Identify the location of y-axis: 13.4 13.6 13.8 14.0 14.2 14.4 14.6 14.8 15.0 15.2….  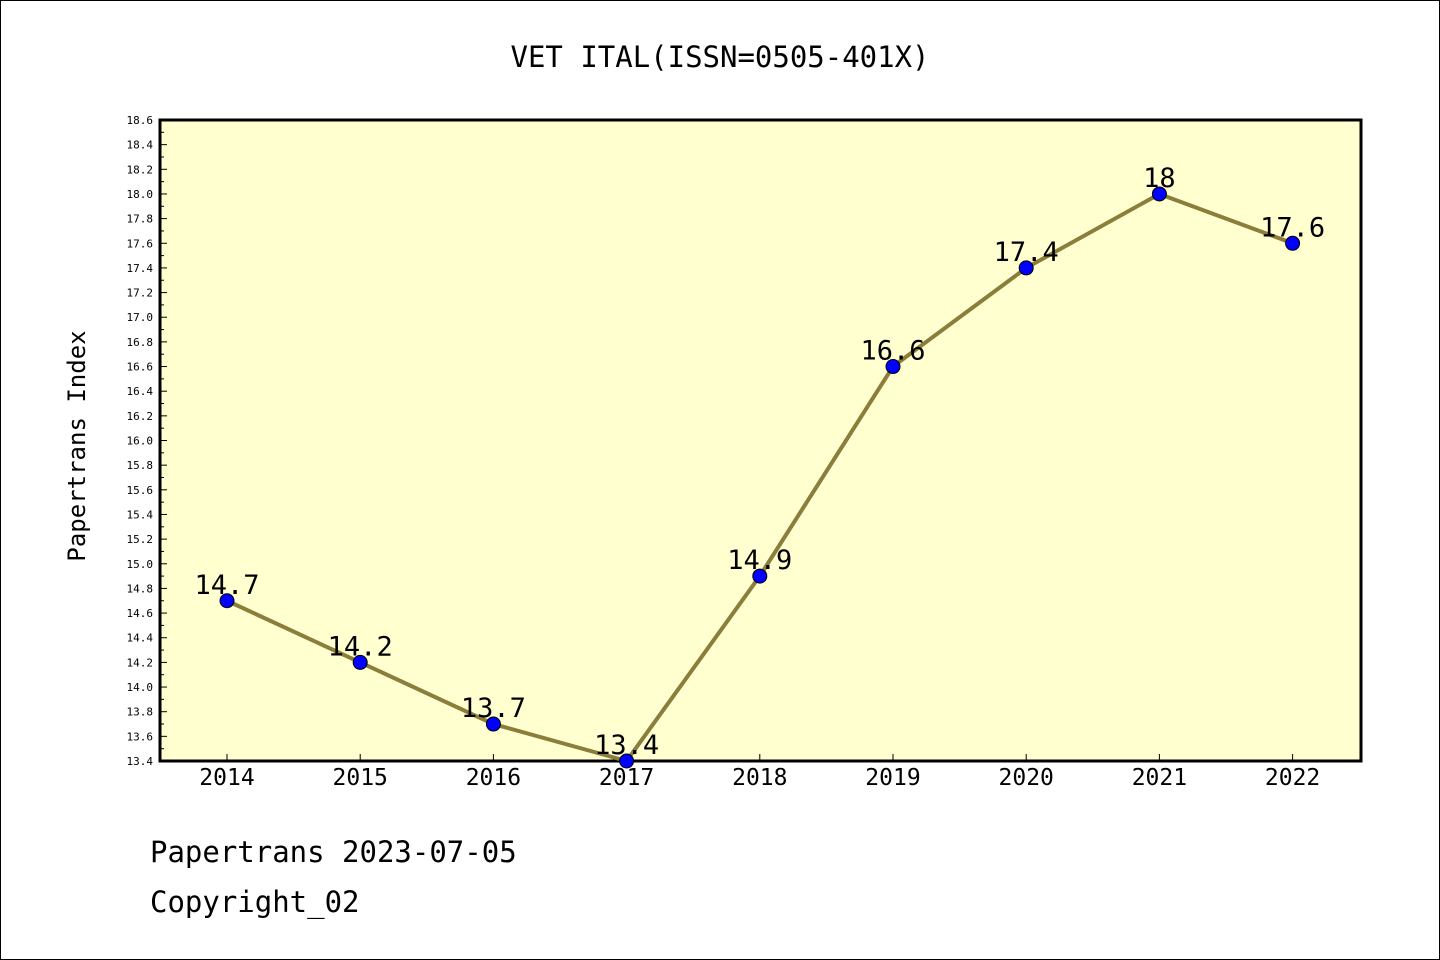
(147, 441).